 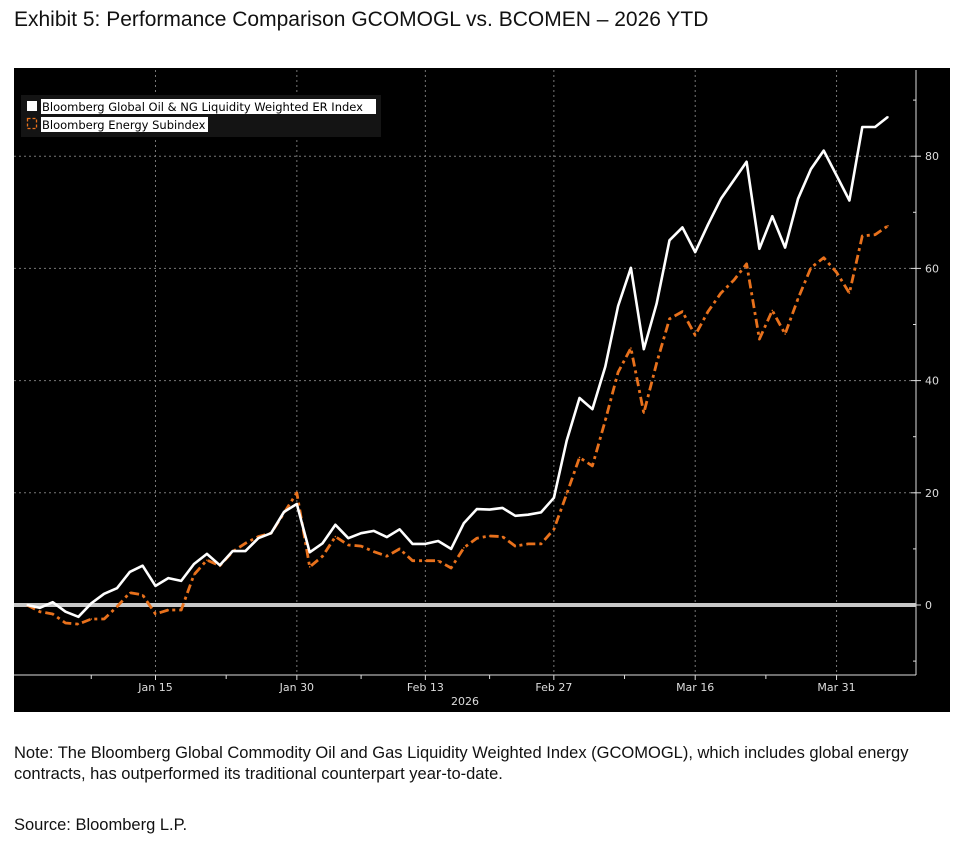 What do you see at coordinates (932, 268) in the screenshot?
I see `y-tick-label: 60` at bounding box center [932, 268].